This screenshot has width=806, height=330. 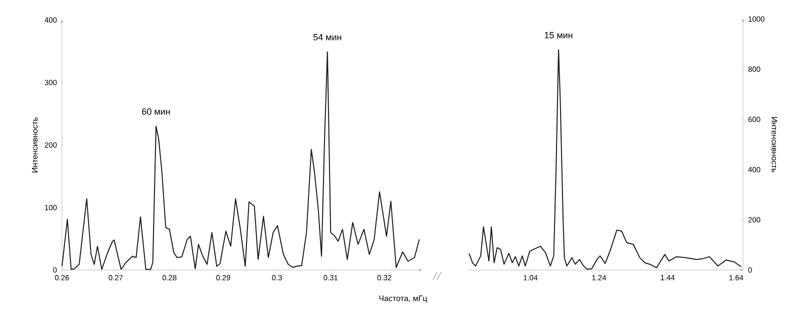 What do you see at coordinates (403, 299) in the screenshot?
I see `x-axis-title: Частота, мГц` at bounding box center [403, 299].